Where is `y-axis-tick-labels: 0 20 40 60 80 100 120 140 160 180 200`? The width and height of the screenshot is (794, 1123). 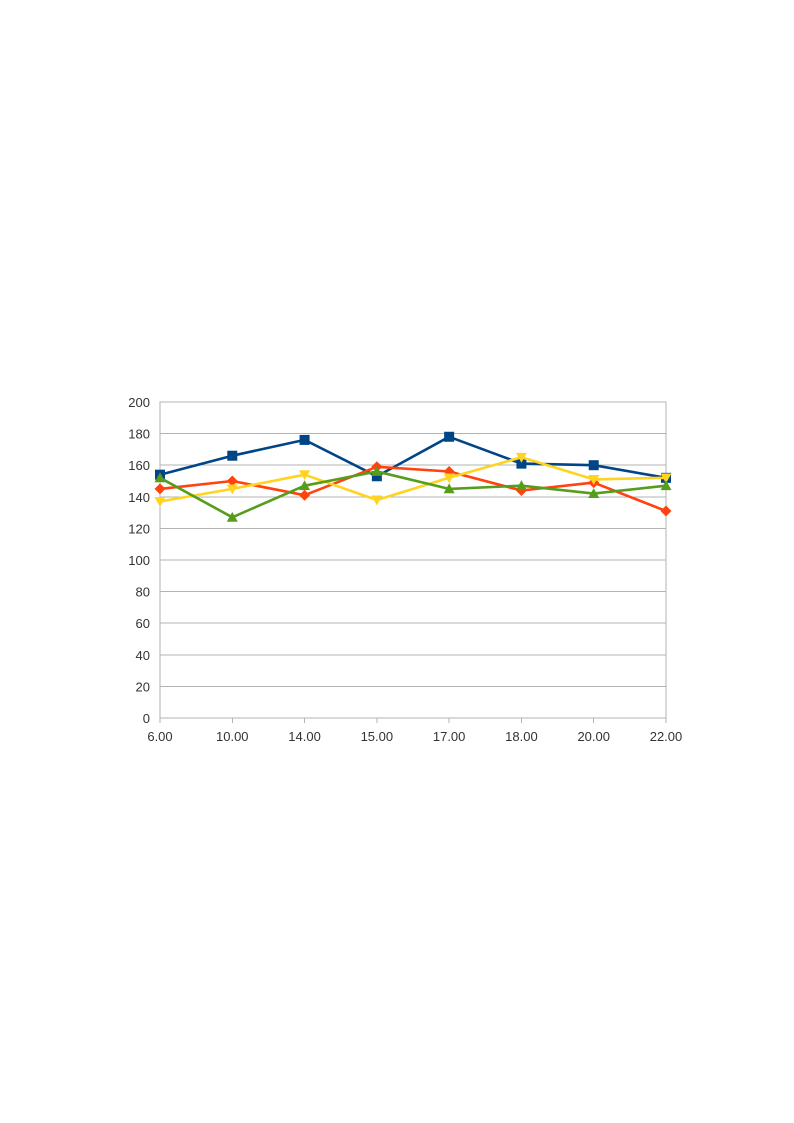
y-axis-tick-labels: 0 20 40 60 80 100 120 140 160 180 200 is located at coordinates (139, 560).